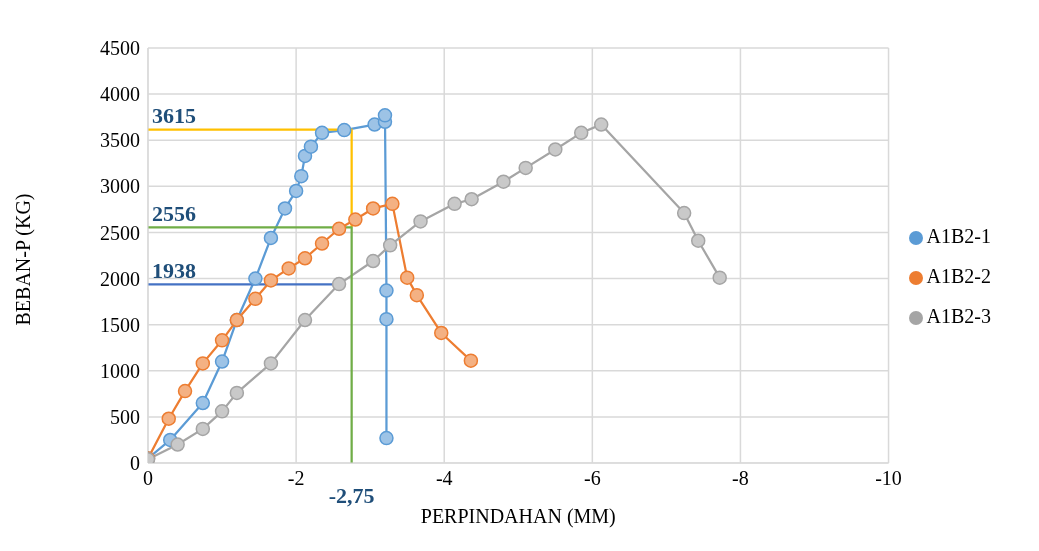 The image size is (1039, 551). Describe the element at coordinates (120, 140) in the screenshot. I see `y-tick-label: 3500` at that location.